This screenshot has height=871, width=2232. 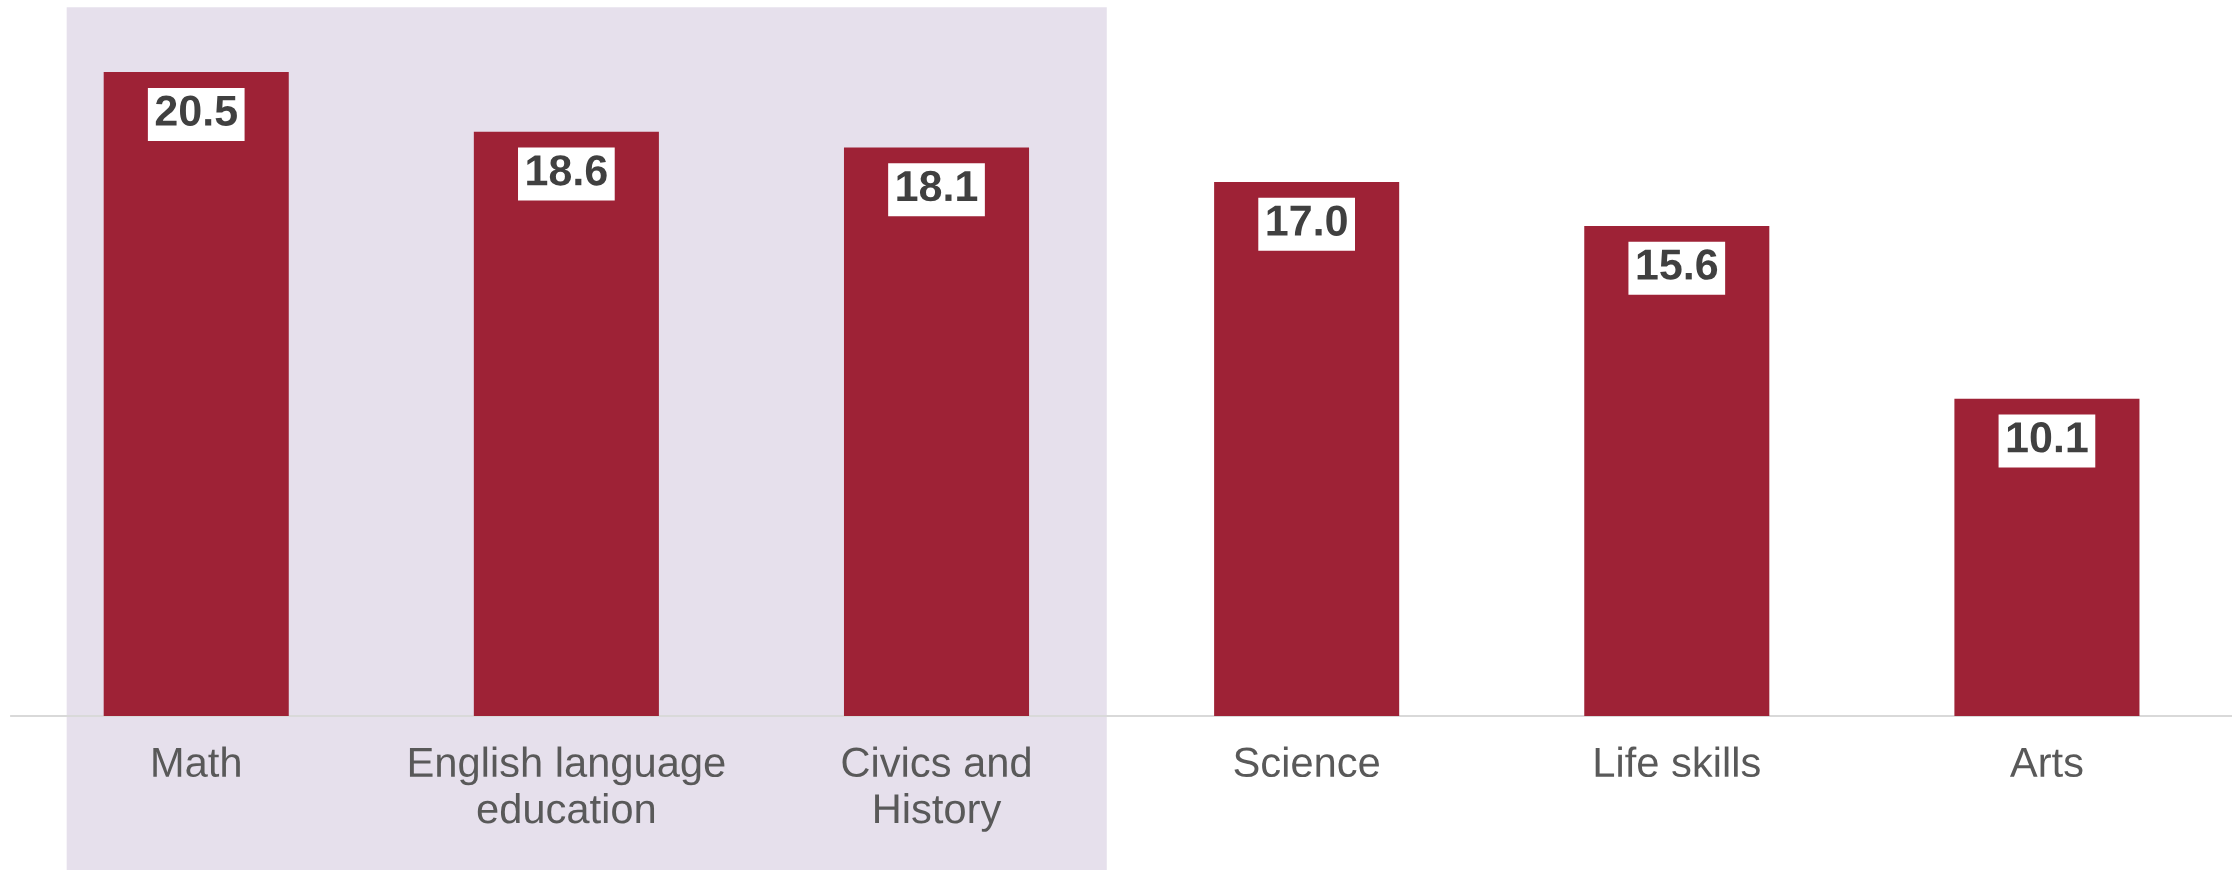 What do you see at coordinates (937, 186) in the screenshot?
I see `data-label: 18.1` at bounding box center [937, 186].